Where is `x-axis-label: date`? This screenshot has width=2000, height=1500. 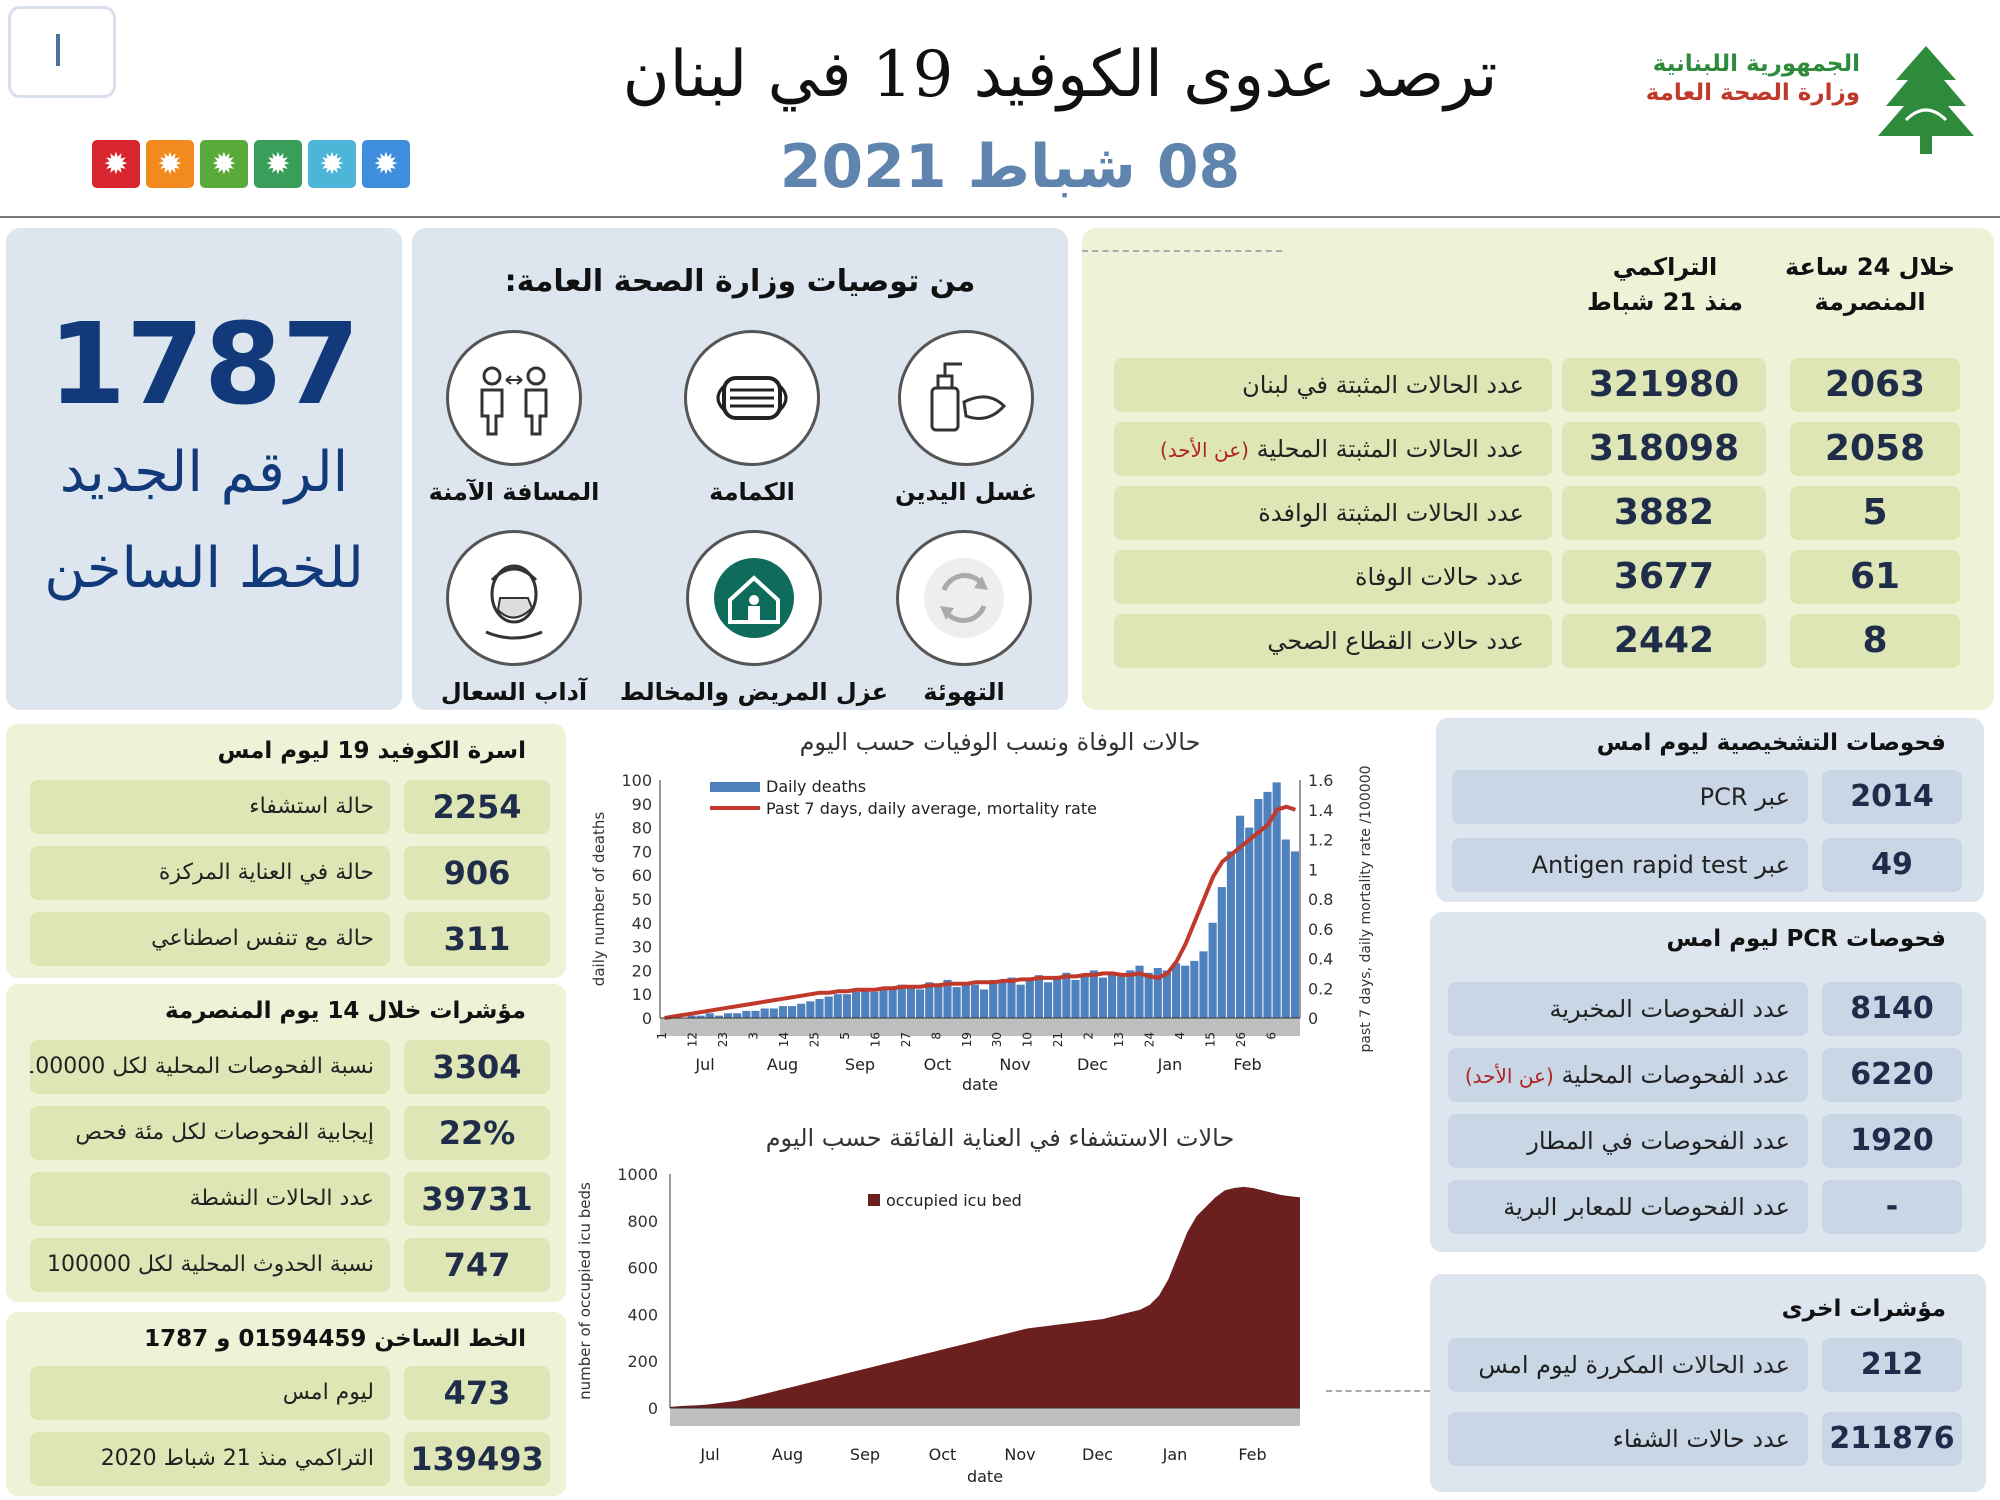
x-axis-label: date is located at coordinates (980, 1084).